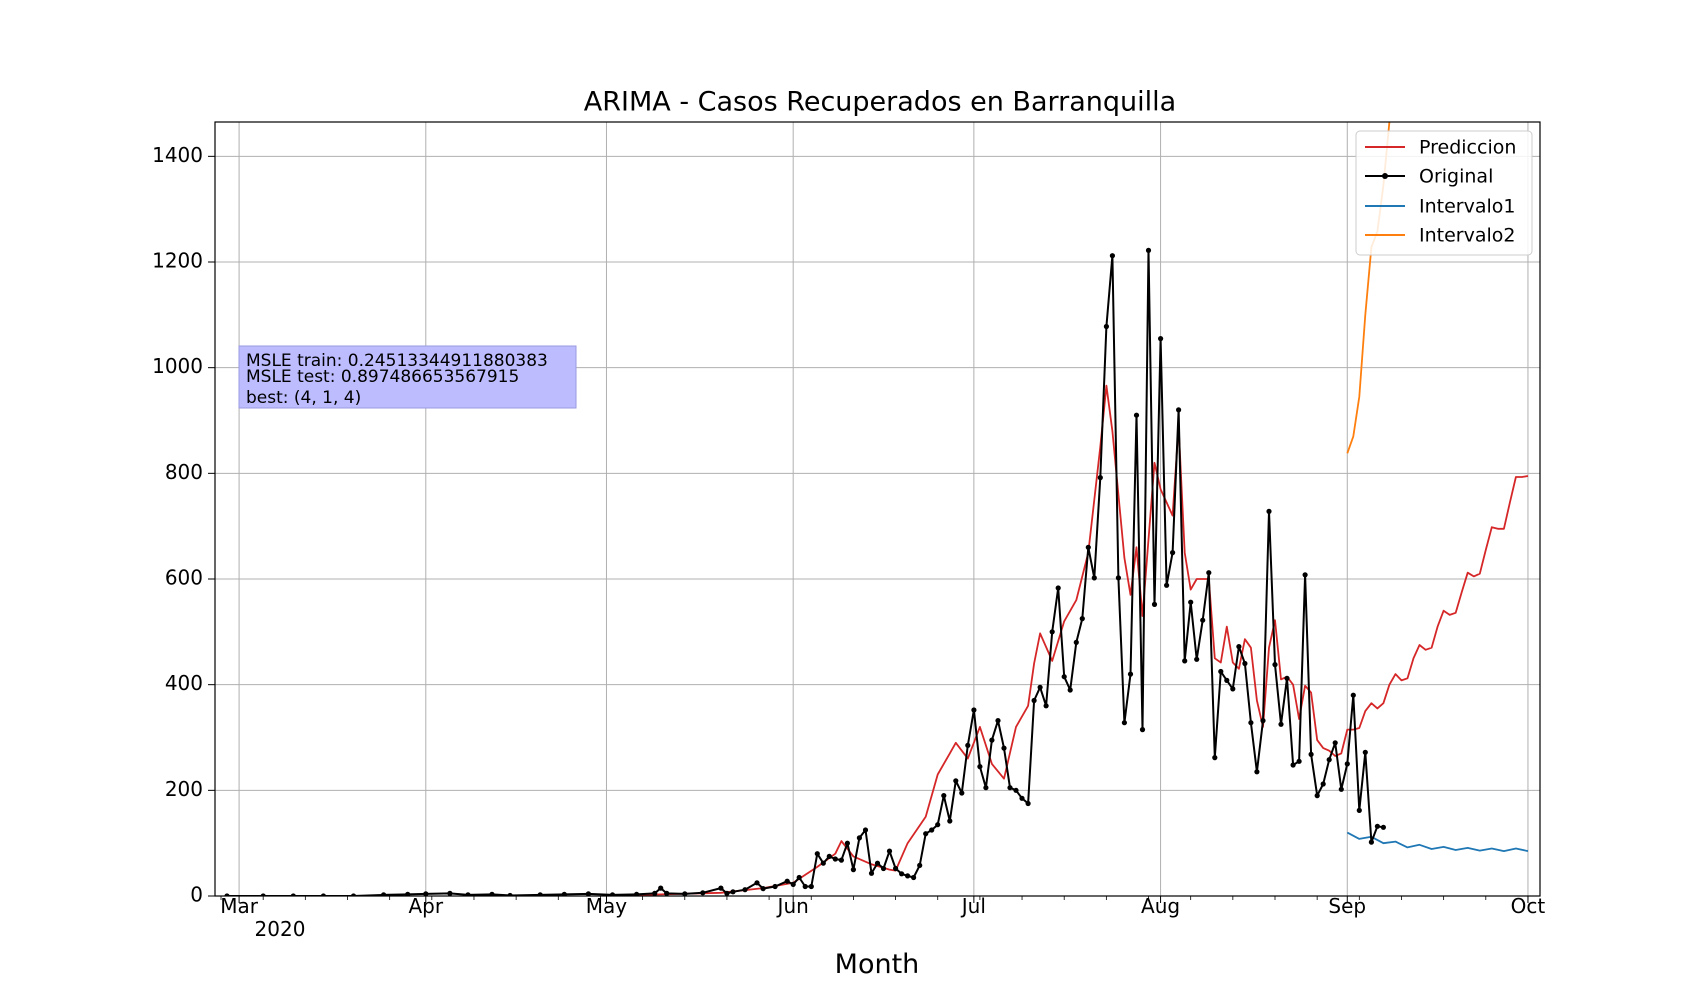  What do you see at coordinates (1437, 841) in the screenshot?
I see `series-line-intervalo1` at bounding box center [1437, 841].